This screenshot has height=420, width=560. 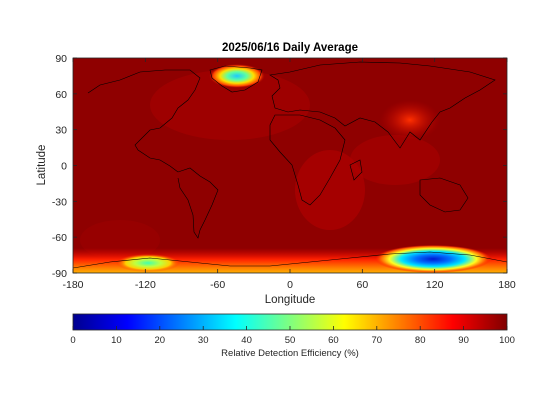 I want to click on colorbar-tick-label: 0, so click(x=72, y=340).